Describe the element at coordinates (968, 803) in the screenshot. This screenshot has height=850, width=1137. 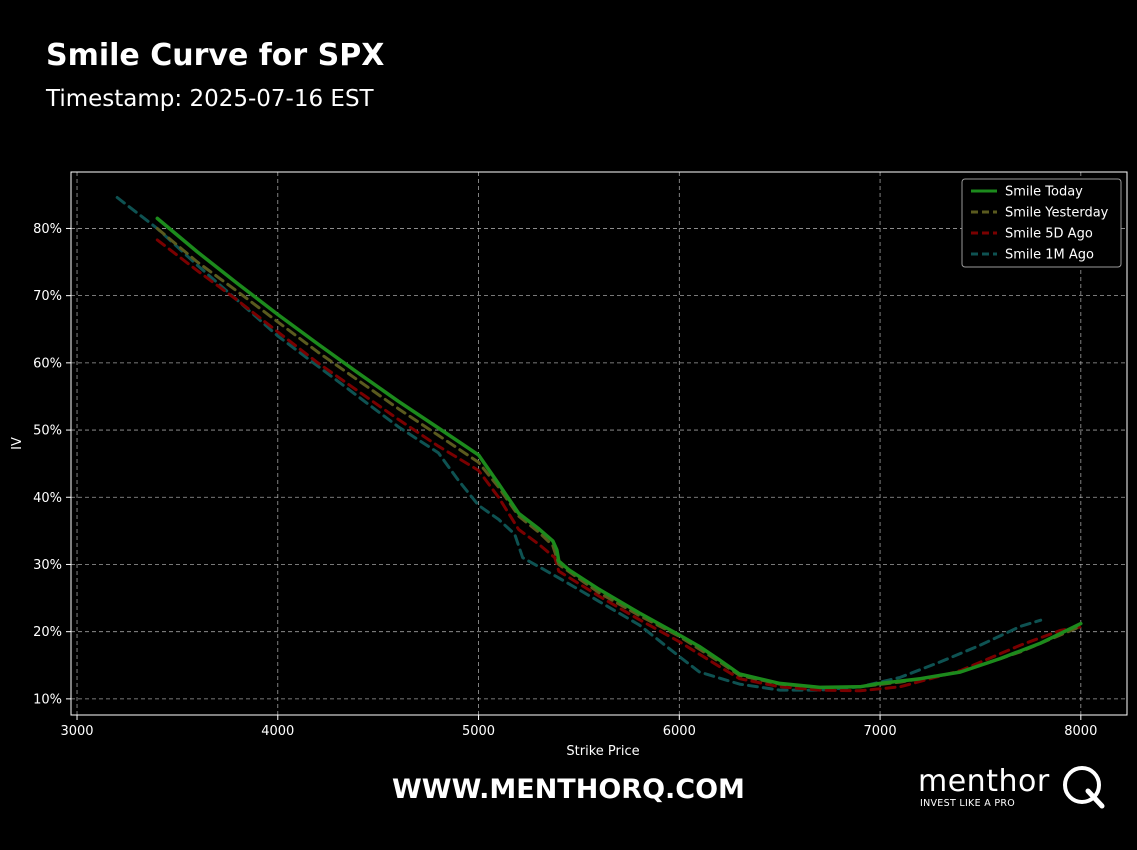
I see `logo-tagline: INVEST LIKE A PRO` at that location.